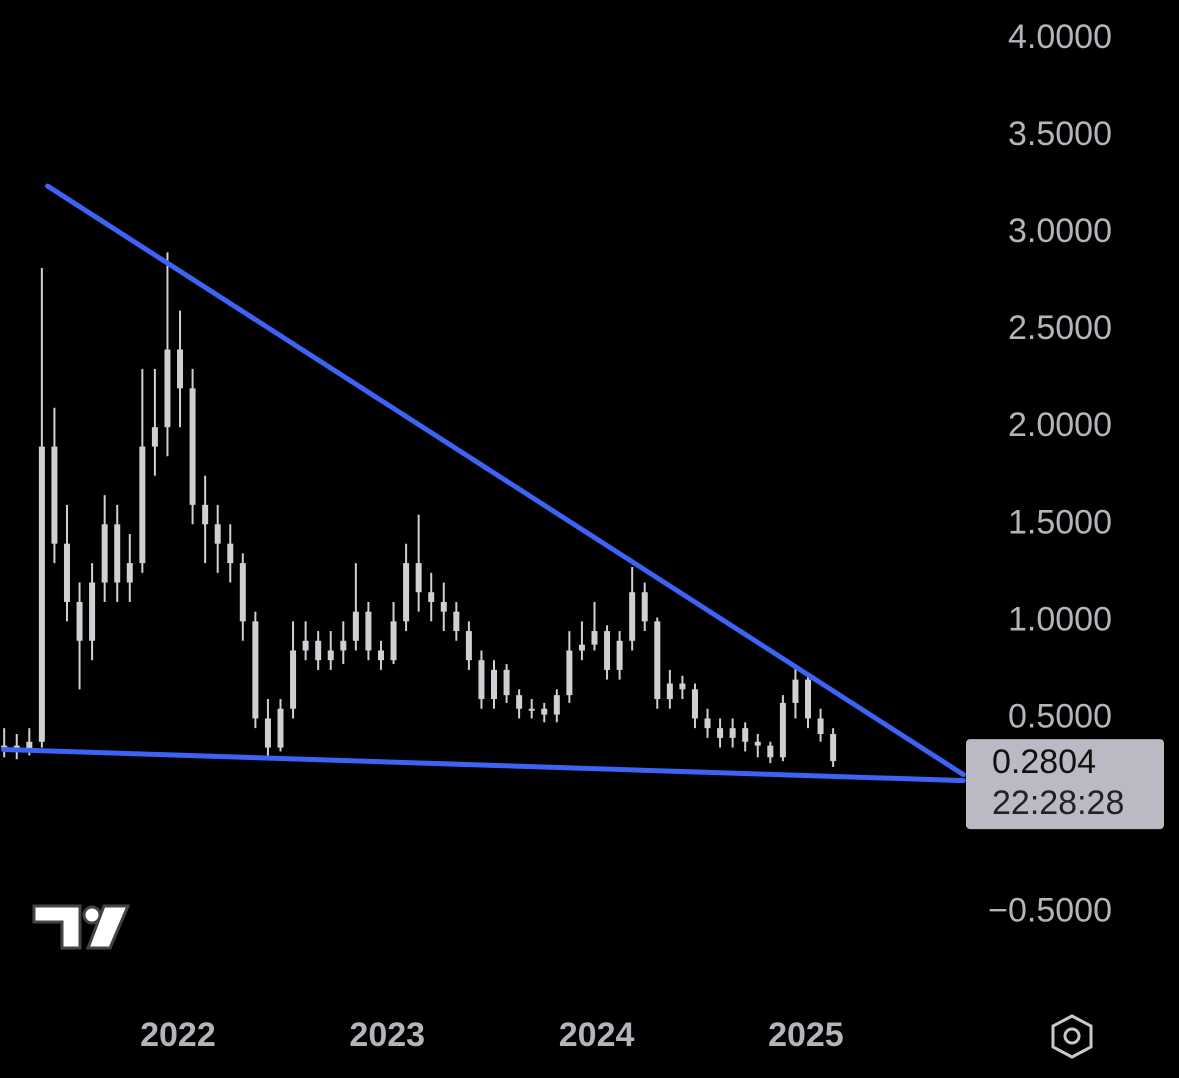  I want to click on x-tick-label: 2023, so click(387, 1035).